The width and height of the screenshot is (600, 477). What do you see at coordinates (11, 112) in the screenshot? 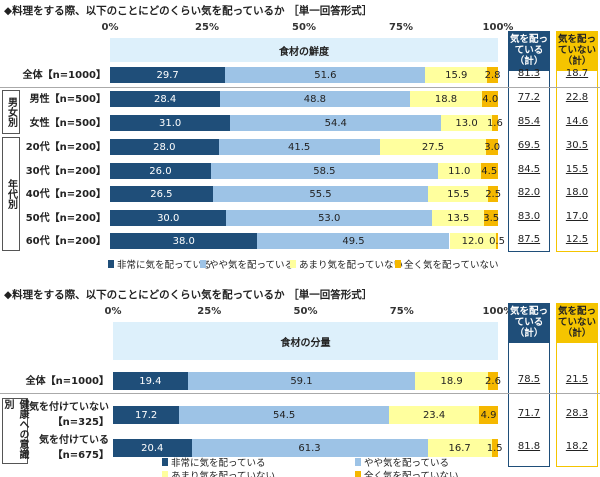
I see `group-label: 男女別` at bounding box center [11, 112].